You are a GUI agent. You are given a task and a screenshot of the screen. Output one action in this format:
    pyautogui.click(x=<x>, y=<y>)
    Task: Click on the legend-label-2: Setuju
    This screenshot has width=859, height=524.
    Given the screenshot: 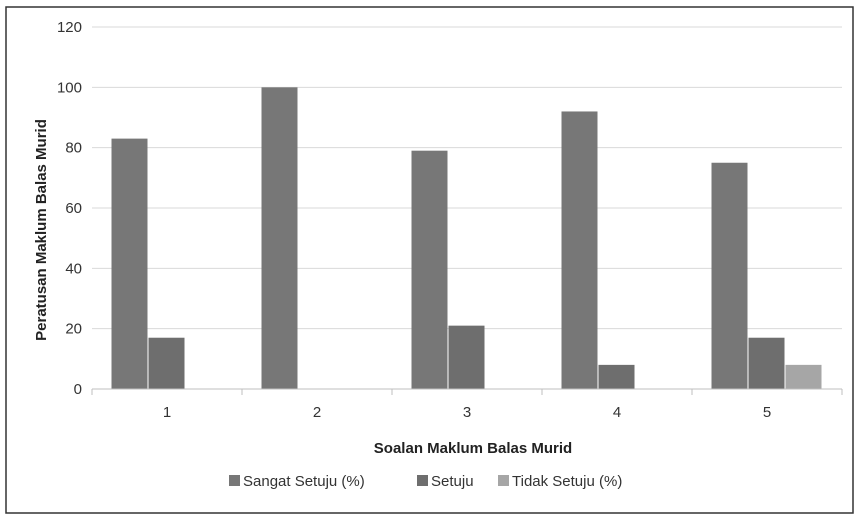 What is the action you would take?
    pyautogui.click(x=452, y=481)
    